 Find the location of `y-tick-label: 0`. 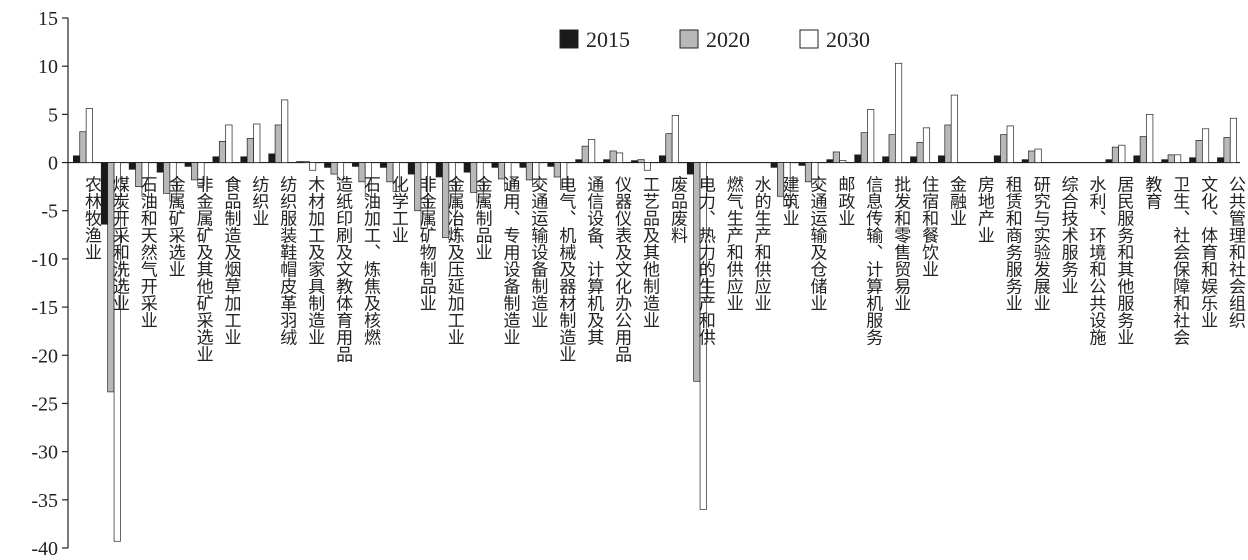

y-tick-label: 0 is located at coordinates (53, 164).